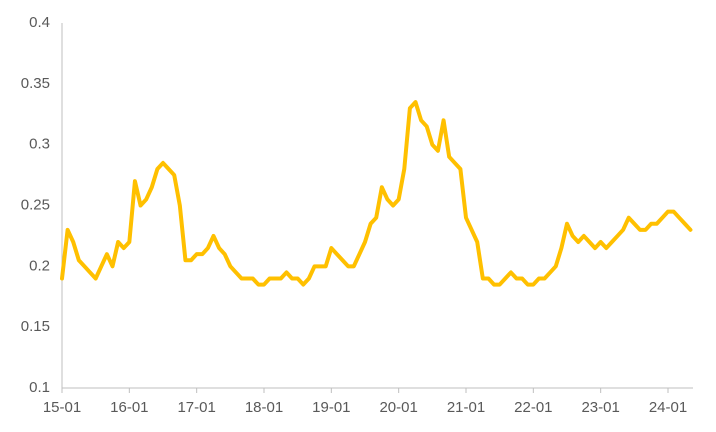 The image size is (716, 432). I want to click on x-tick-label: 24-01, so click(668, 407).